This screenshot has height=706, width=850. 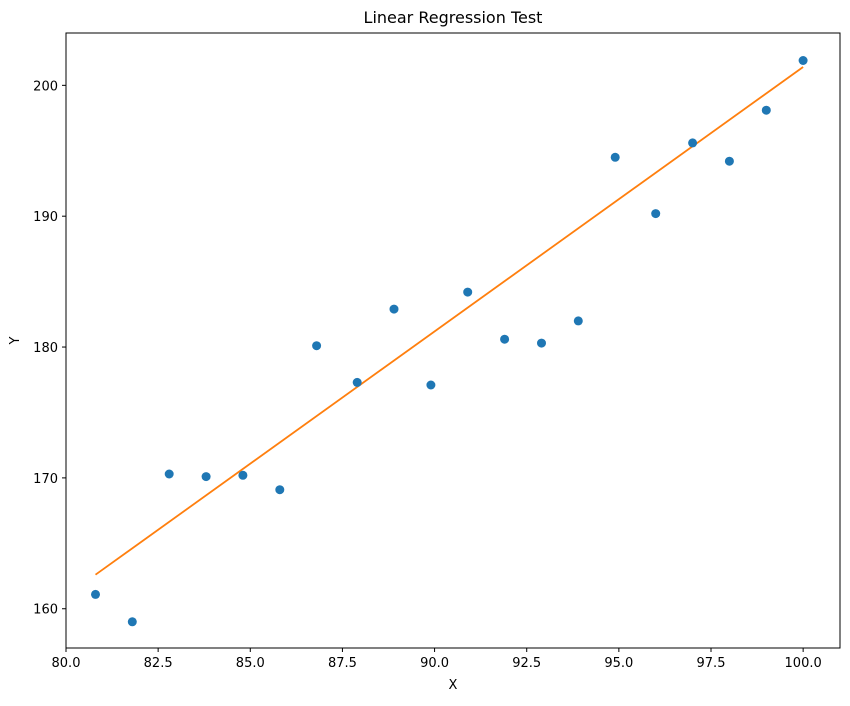 What do you see at coordinates (15, 340) in the screenshot?
I see `y-axis-label: Y` at bounding box center [15, 340].